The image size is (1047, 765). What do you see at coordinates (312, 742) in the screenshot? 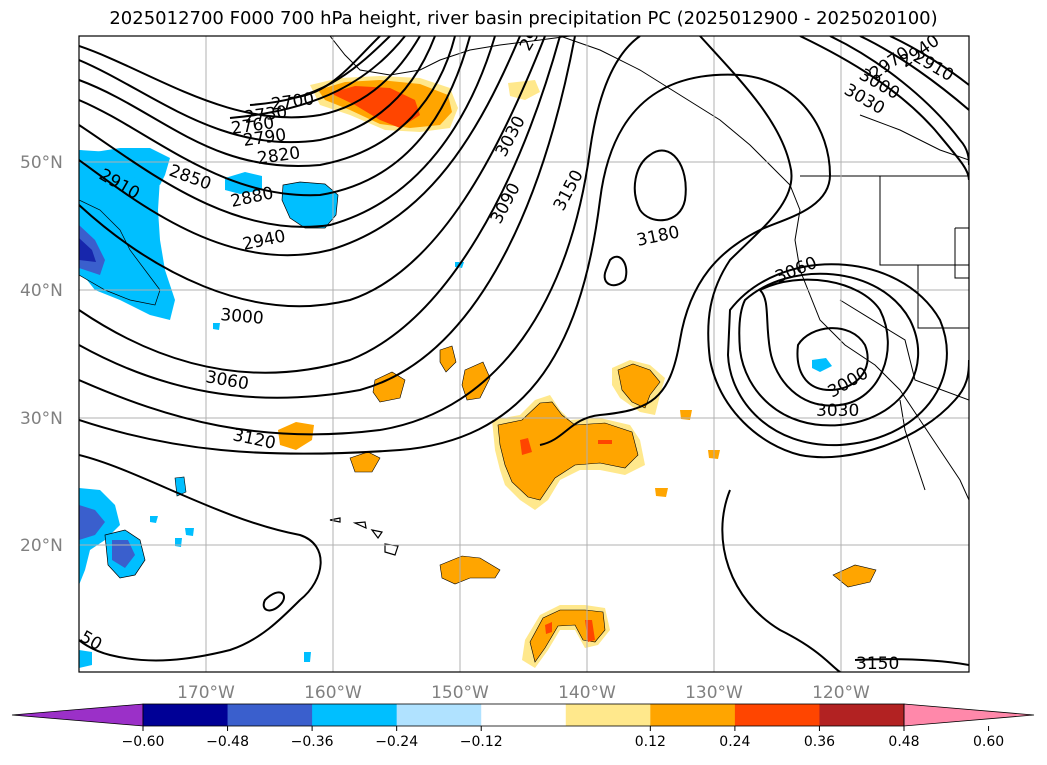
I see `colorbar-tick-label: −0.36` at bounding box center [312, 742].